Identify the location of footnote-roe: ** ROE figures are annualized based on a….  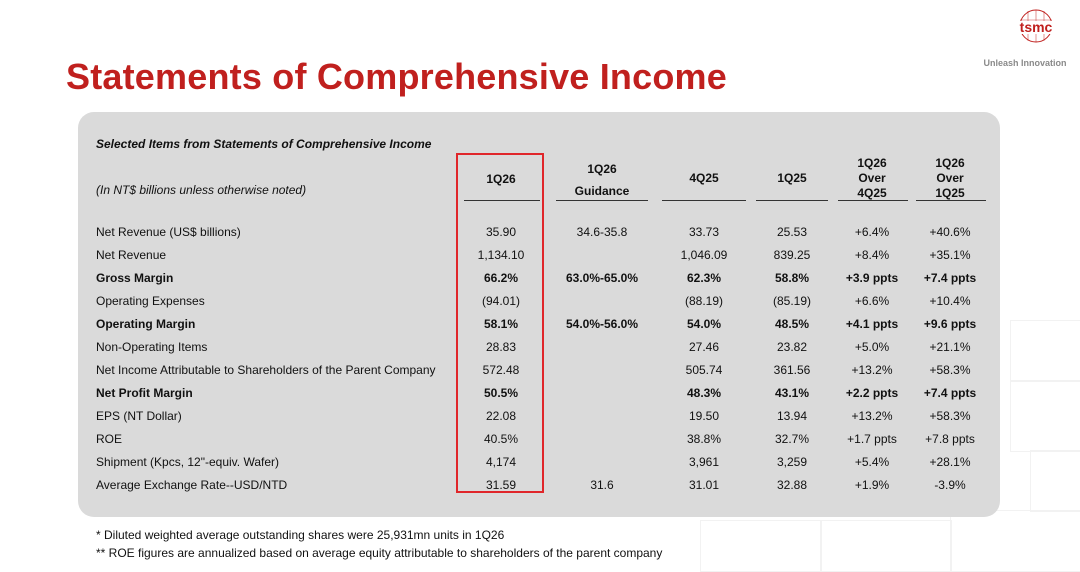
(379, 553).